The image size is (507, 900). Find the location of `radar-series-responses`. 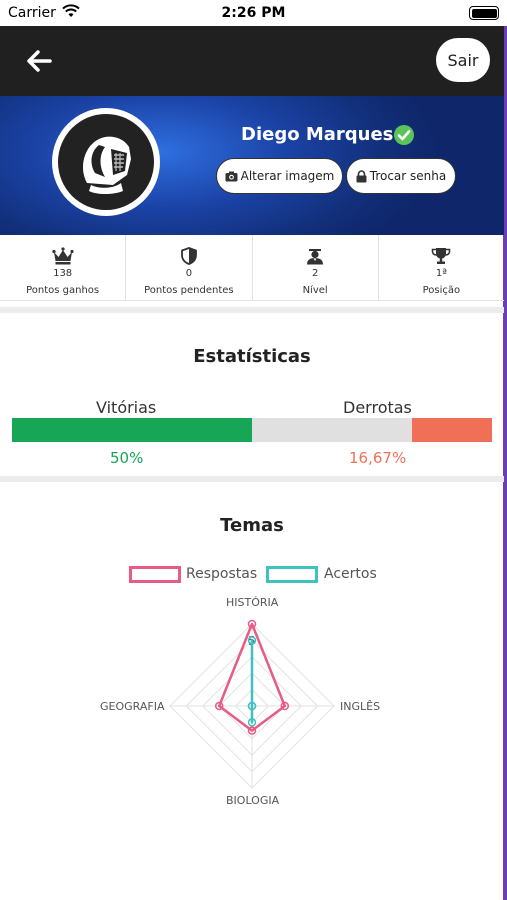

radar-series-responses is located at coordinates (252, 677).